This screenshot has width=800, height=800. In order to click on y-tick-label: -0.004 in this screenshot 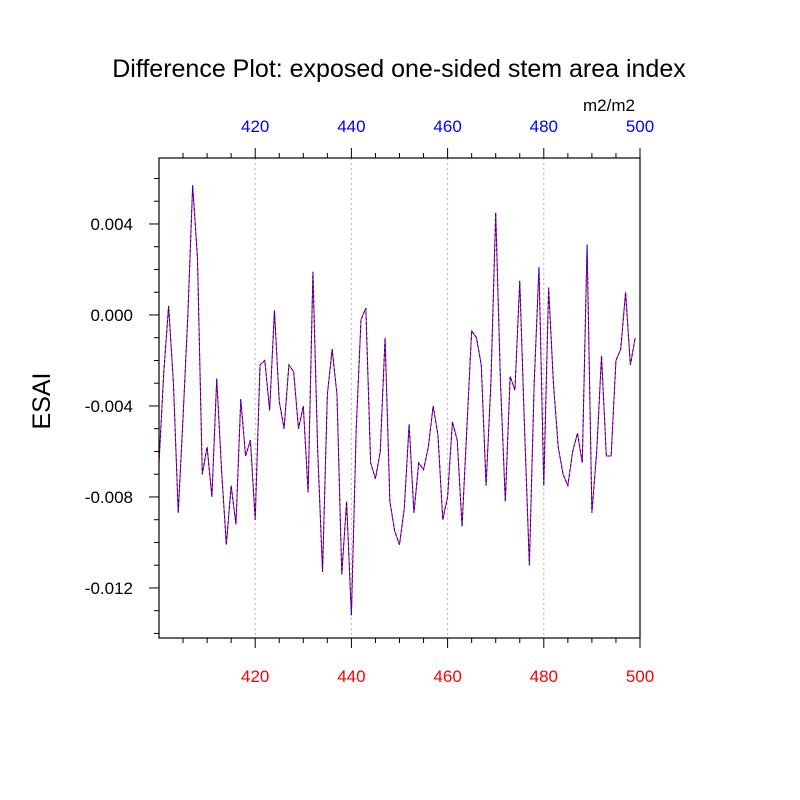, I will do `click(109, 406)`.